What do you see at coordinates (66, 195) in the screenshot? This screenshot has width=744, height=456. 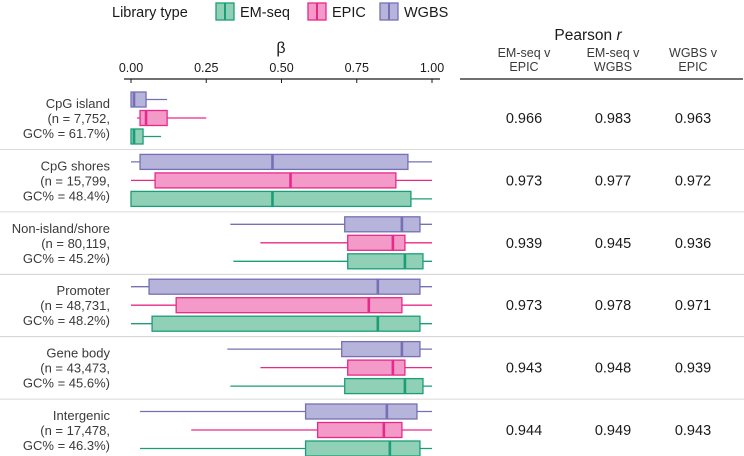 I see `group-label-line: GC% = 48.4%)` at bounding box center [66, 195].